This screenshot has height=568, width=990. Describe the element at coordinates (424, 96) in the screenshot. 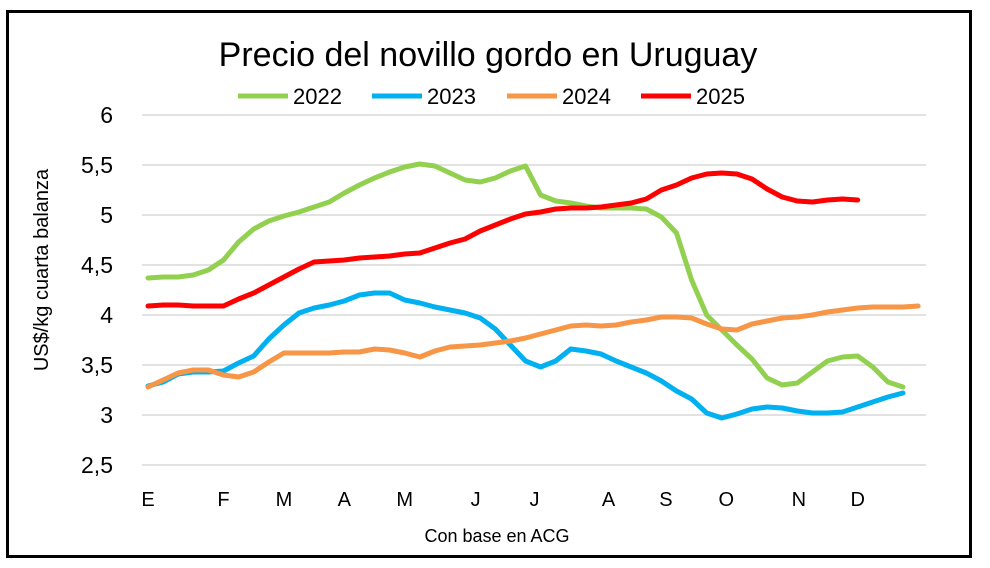

I see `legend-item-2023: 2023` at that location.